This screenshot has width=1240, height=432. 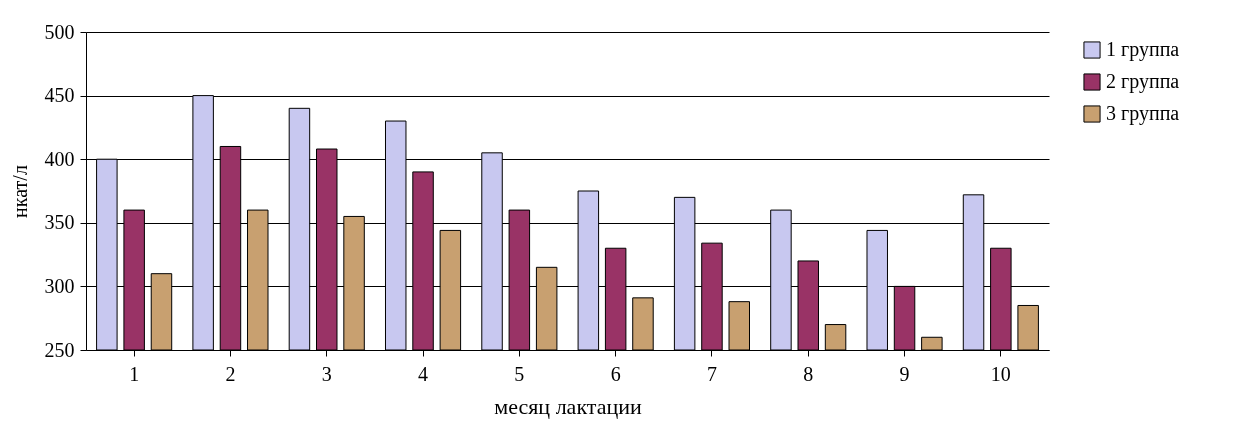 What do you see at coordinates (1143, 113) in the screenshot?
I see `legend-label: 3 группа` at bounding box center [1143, 113].